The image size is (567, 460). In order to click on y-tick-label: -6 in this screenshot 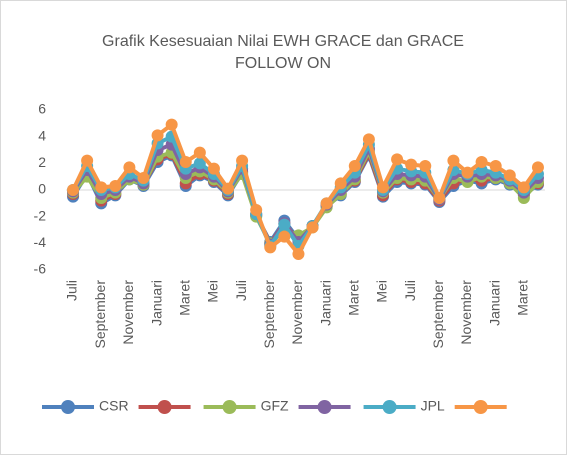, I will do `click(40, 269)`.